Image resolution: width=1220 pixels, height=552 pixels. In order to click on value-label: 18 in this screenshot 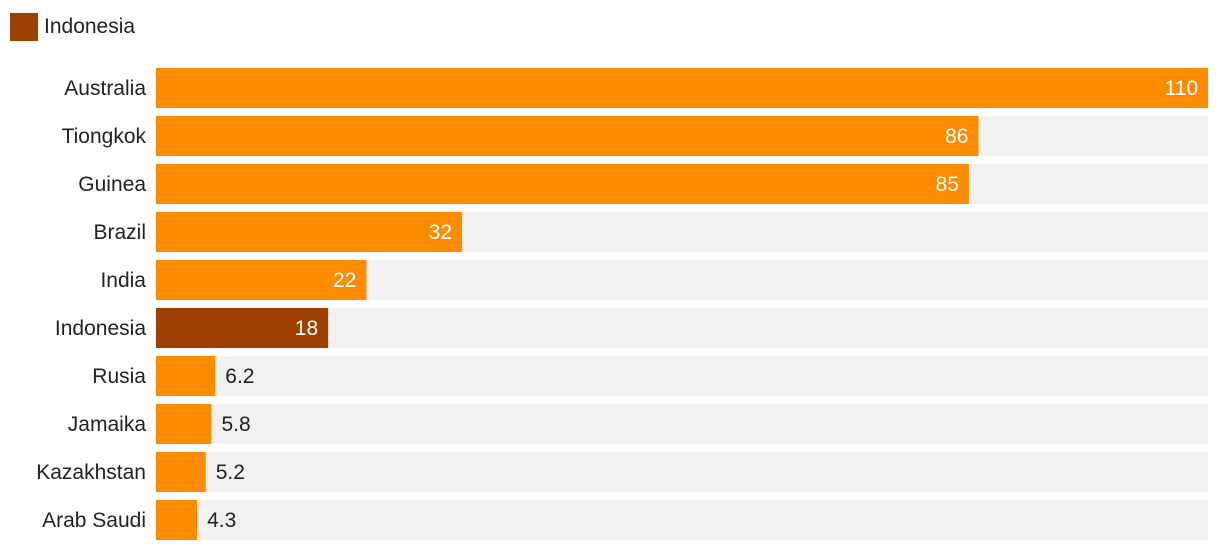, I will do `click(306, 328)`.